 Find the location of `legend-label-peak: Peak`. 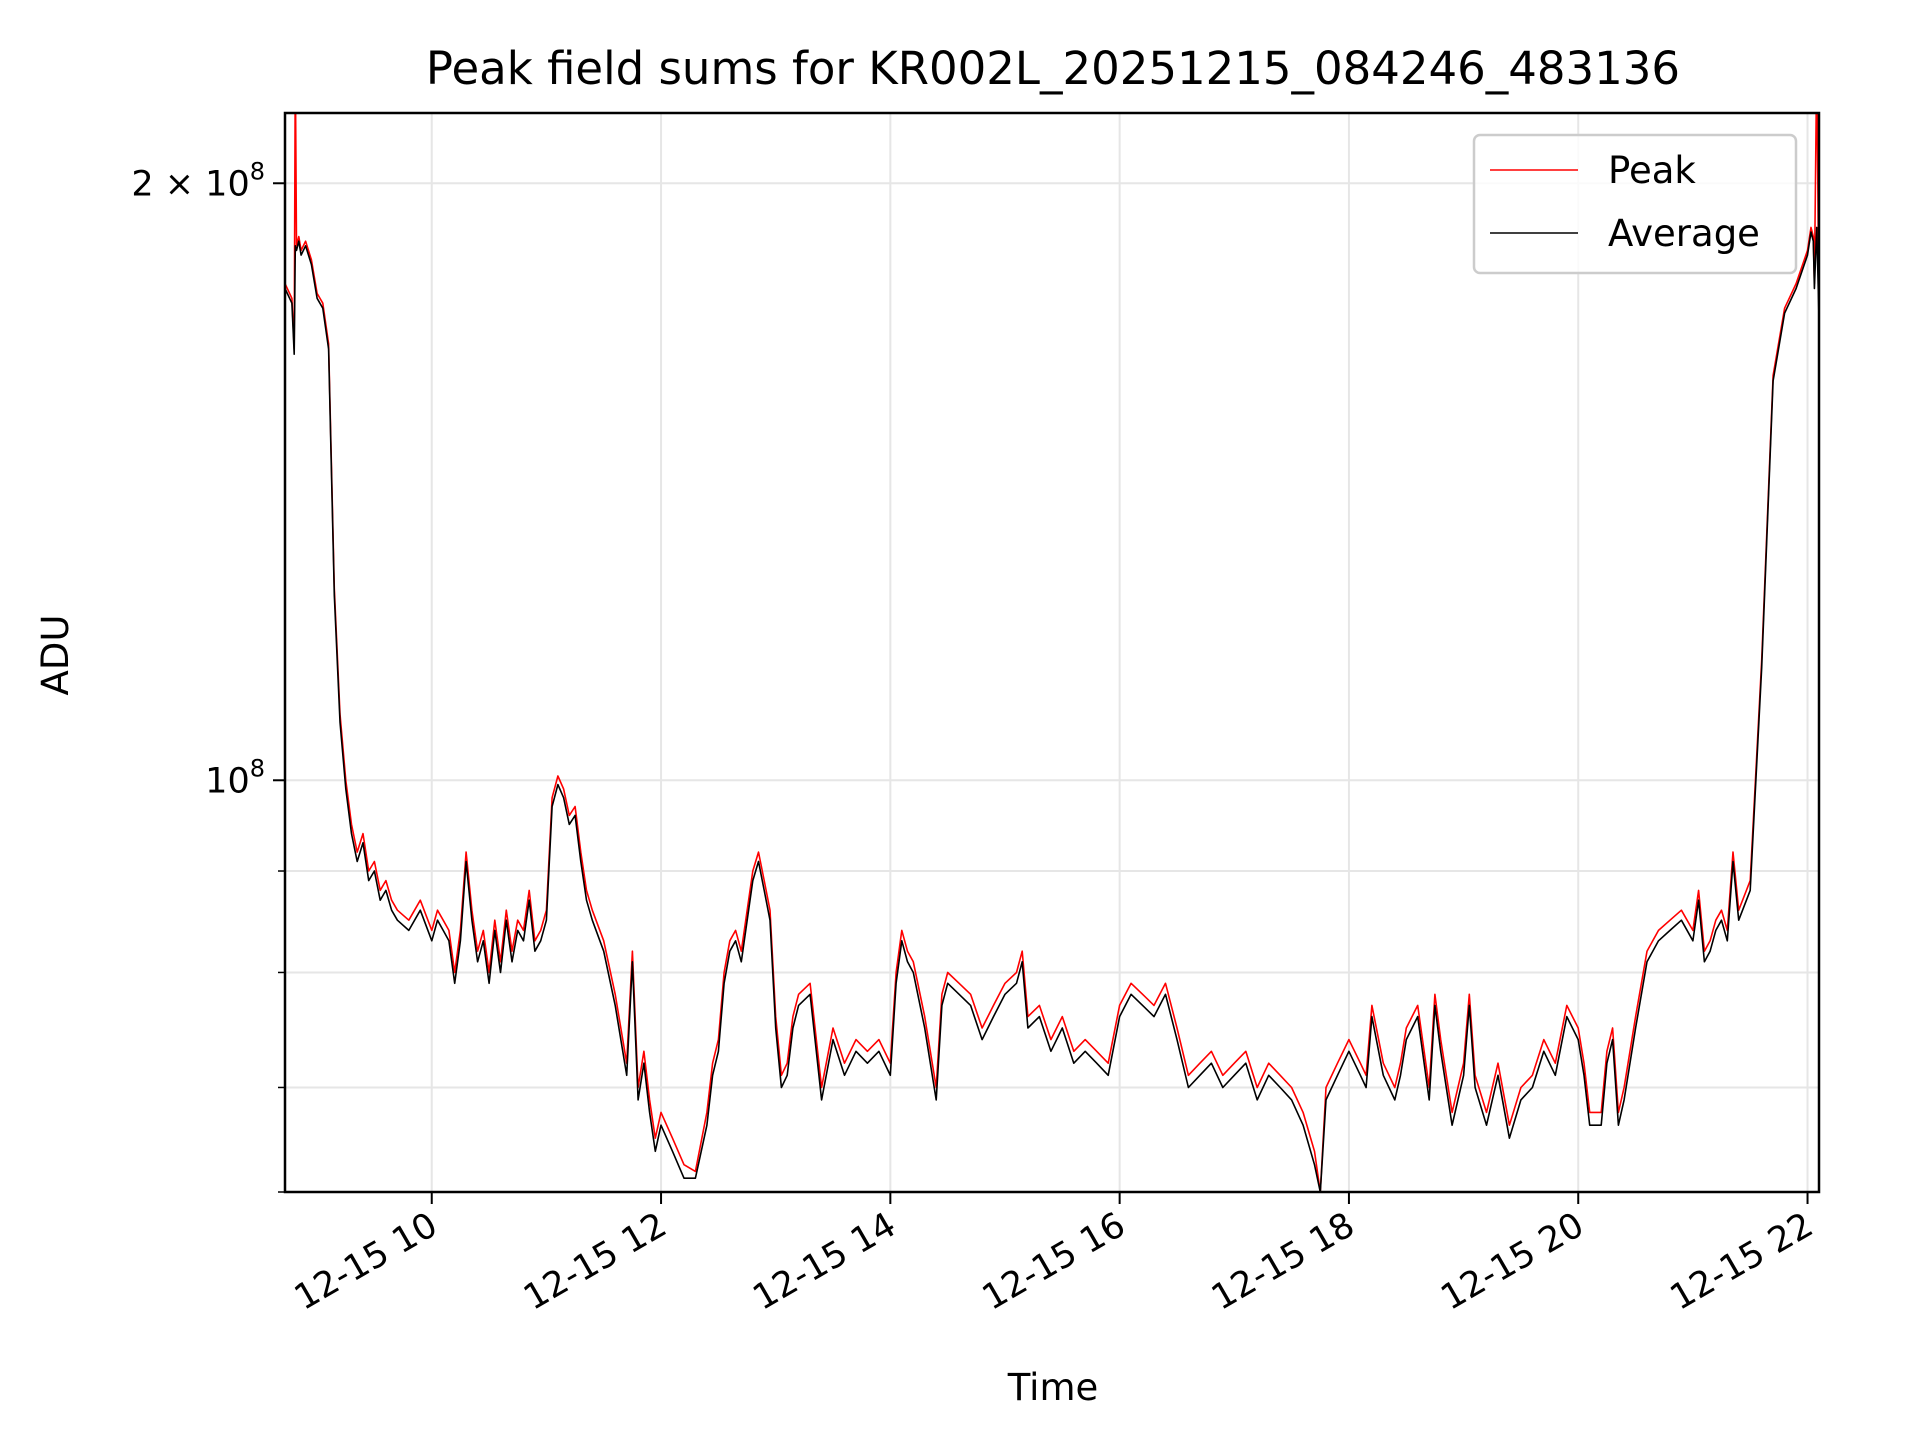

legend-label-peak: Peak is located at coordinates (1652, 170).